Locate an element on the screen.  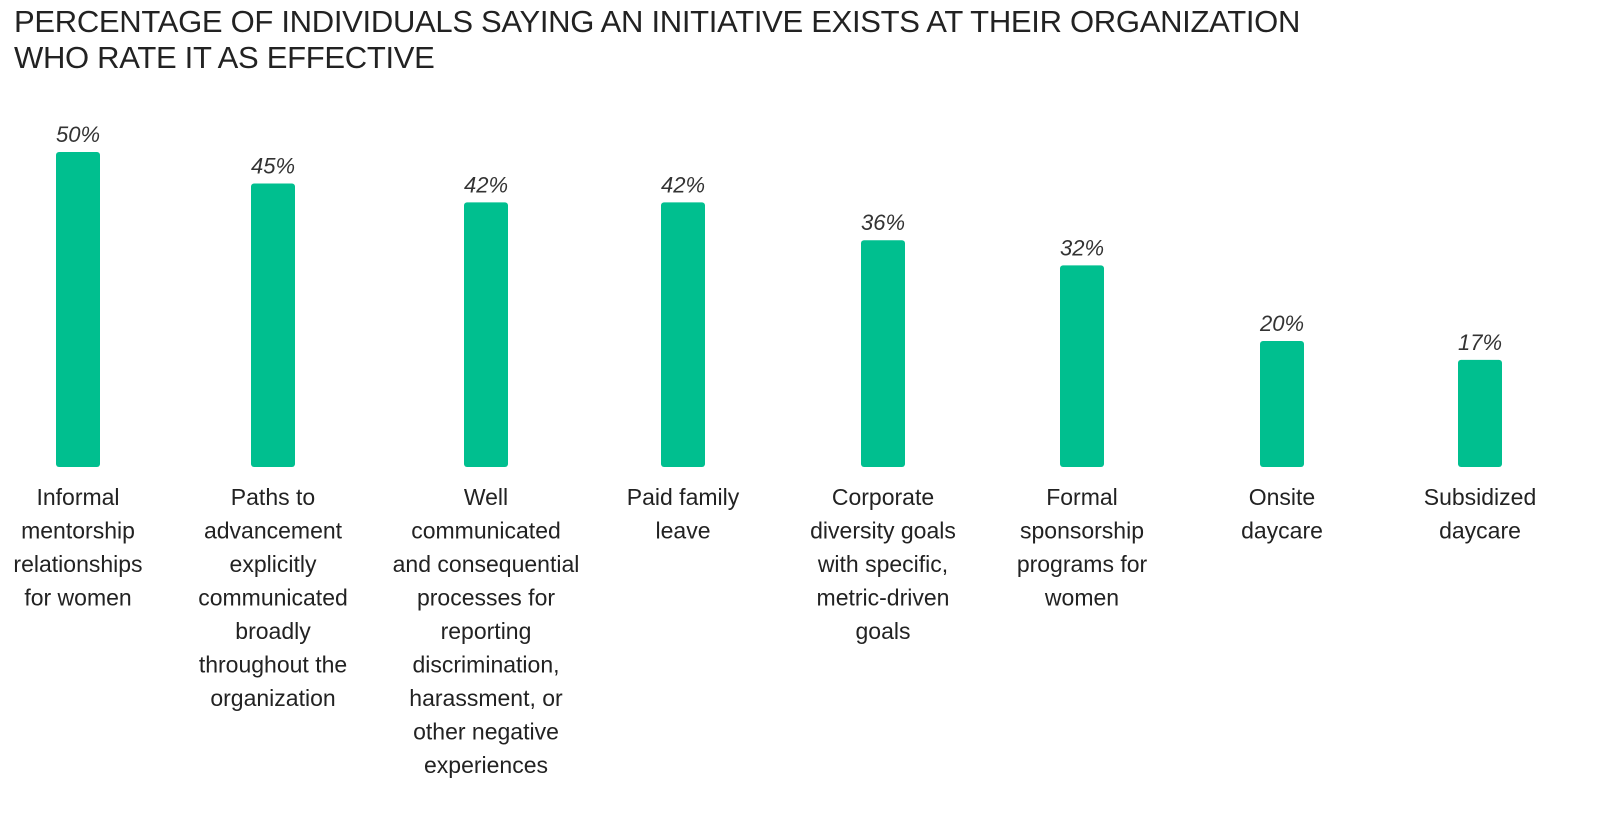
category-label-5-line-1: Corporate is located at coordinates (883, 497).